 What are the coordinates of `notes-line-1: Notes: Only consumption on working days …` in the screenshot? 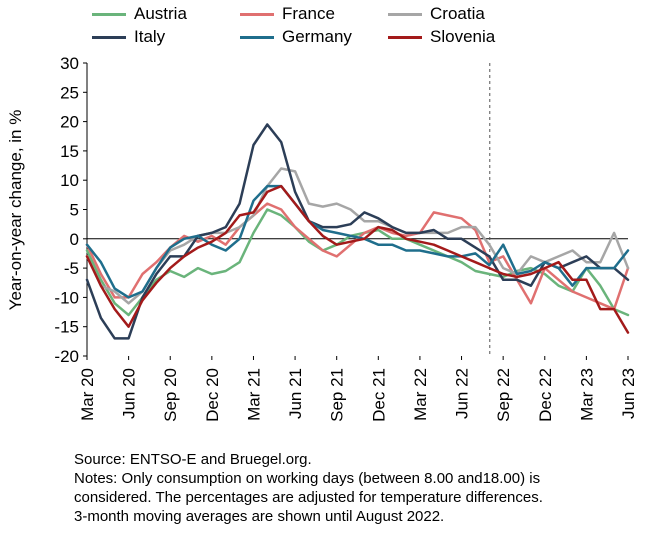 It's located at (307, 478).